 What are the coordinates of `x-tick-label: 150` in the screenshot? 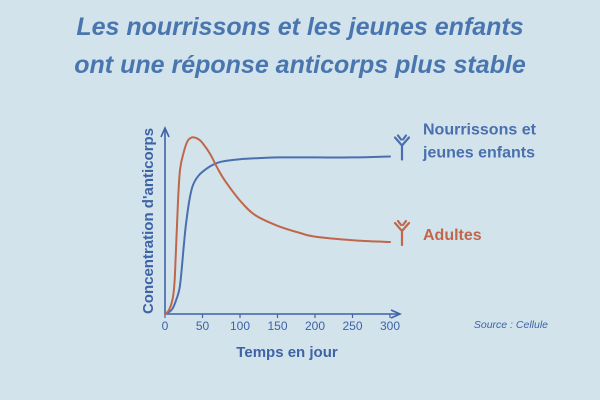 It's located at (277, 326).